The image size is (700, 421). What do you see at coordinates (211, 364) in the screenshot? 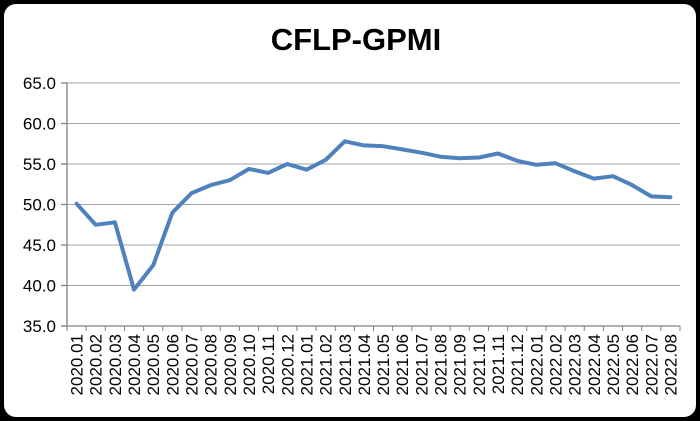
I see `x-axis-tick-label: 2020.08` at bounding box center [211, 364].